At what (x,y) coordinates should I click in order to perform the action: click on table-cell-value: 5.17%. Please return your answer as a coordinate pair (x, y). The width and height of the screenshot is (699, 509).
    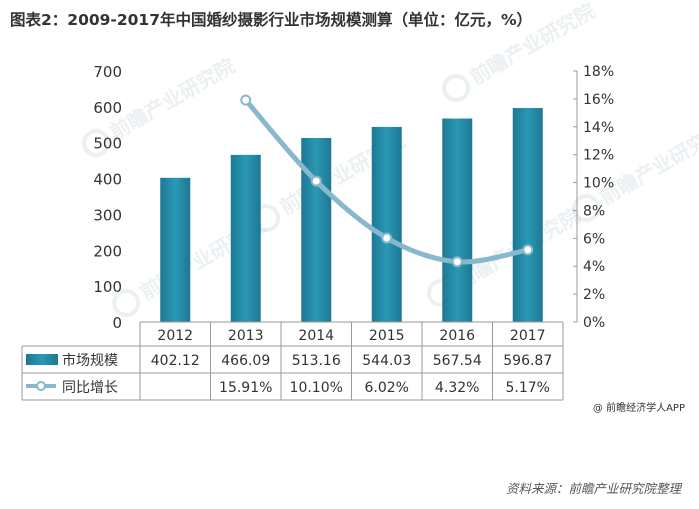
    Looking at the image, I should click on (528, 388).